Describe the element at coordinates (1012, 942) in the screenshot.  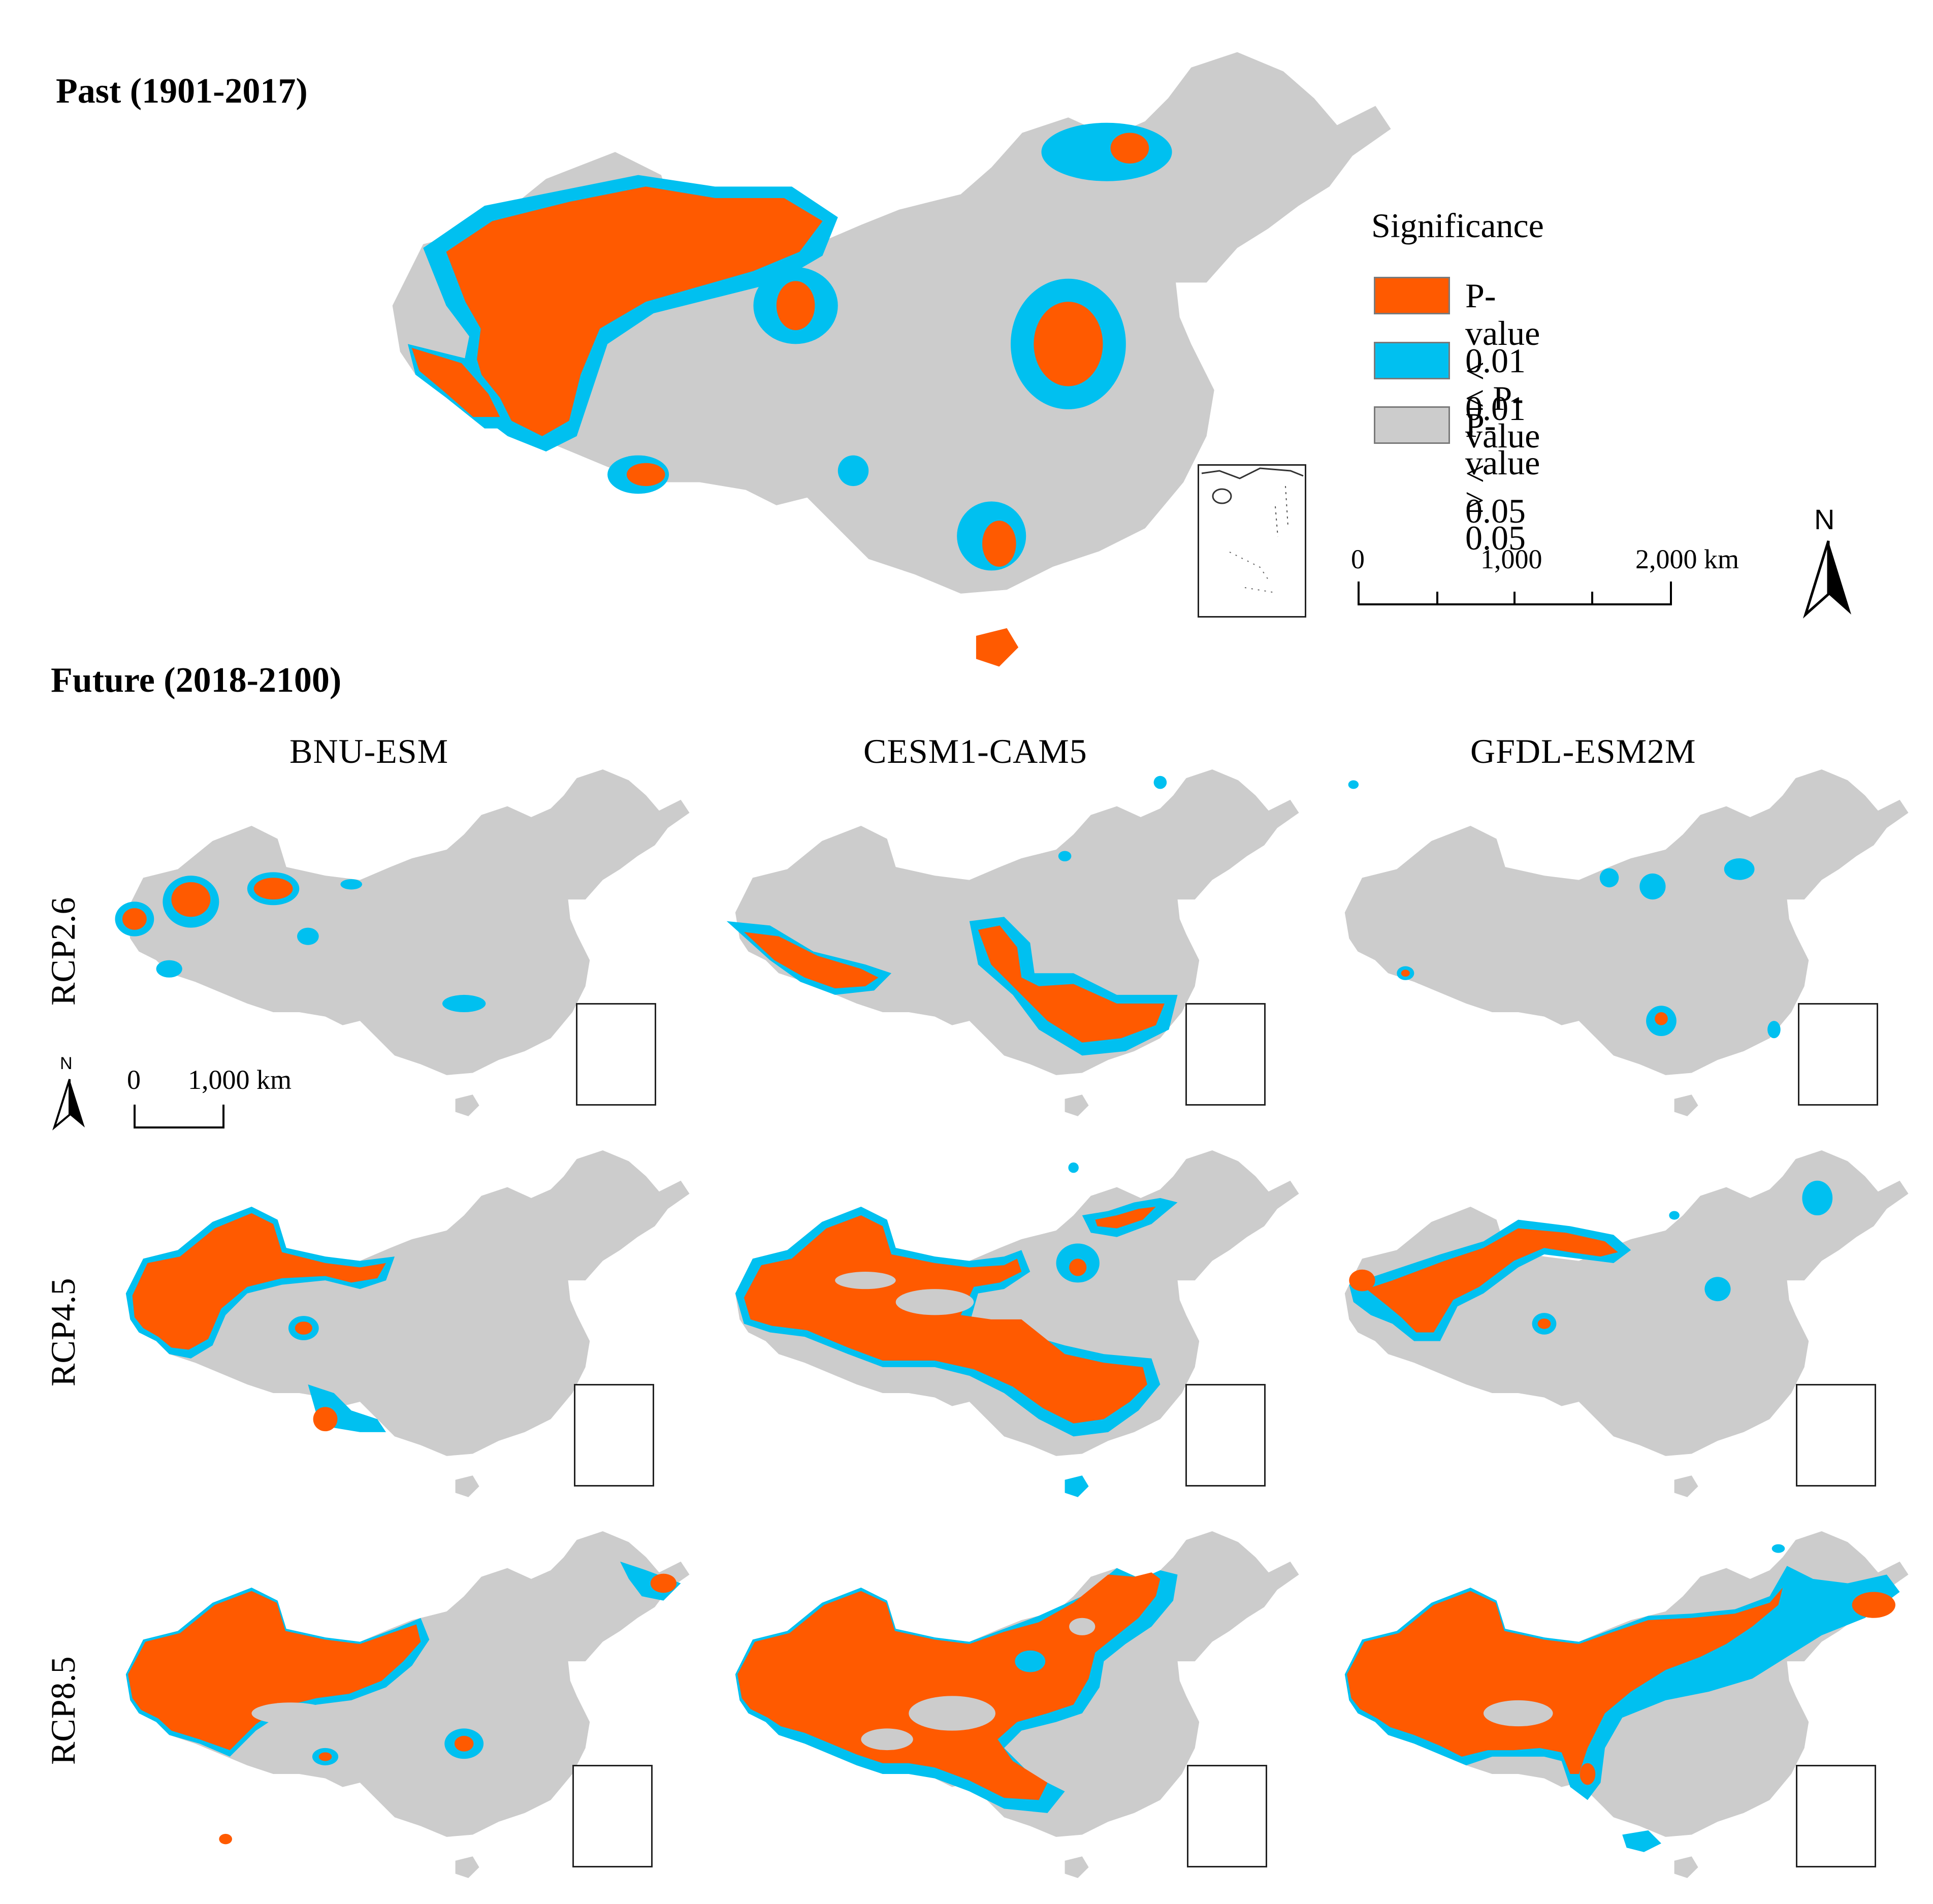
I see `map-cesm-rcp26` at that location.